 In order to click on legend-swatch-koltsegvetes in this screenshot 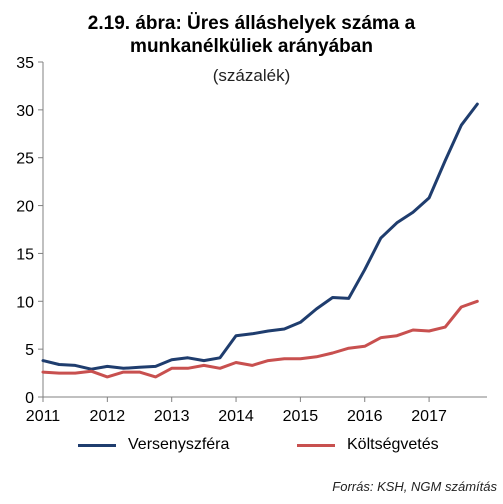, I will do `click(316, 445)`.